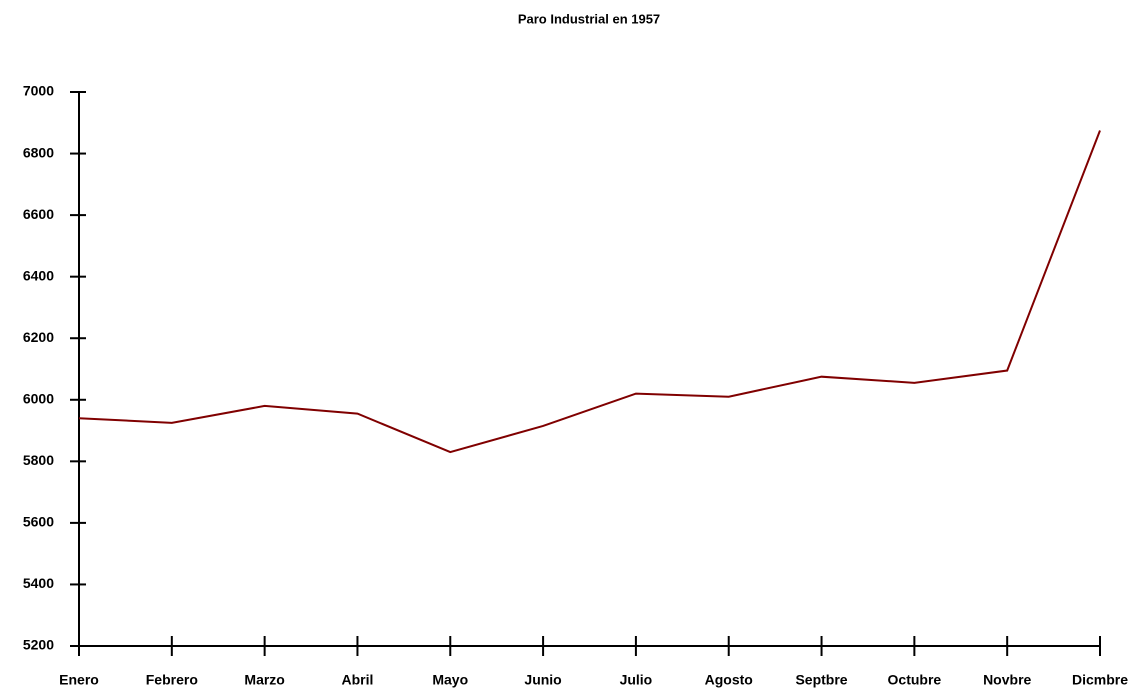  What do you see at coordinates (38, 214) in the screenshot?
I see `y-tick-label: 6600` at bounding box center [38, 214].